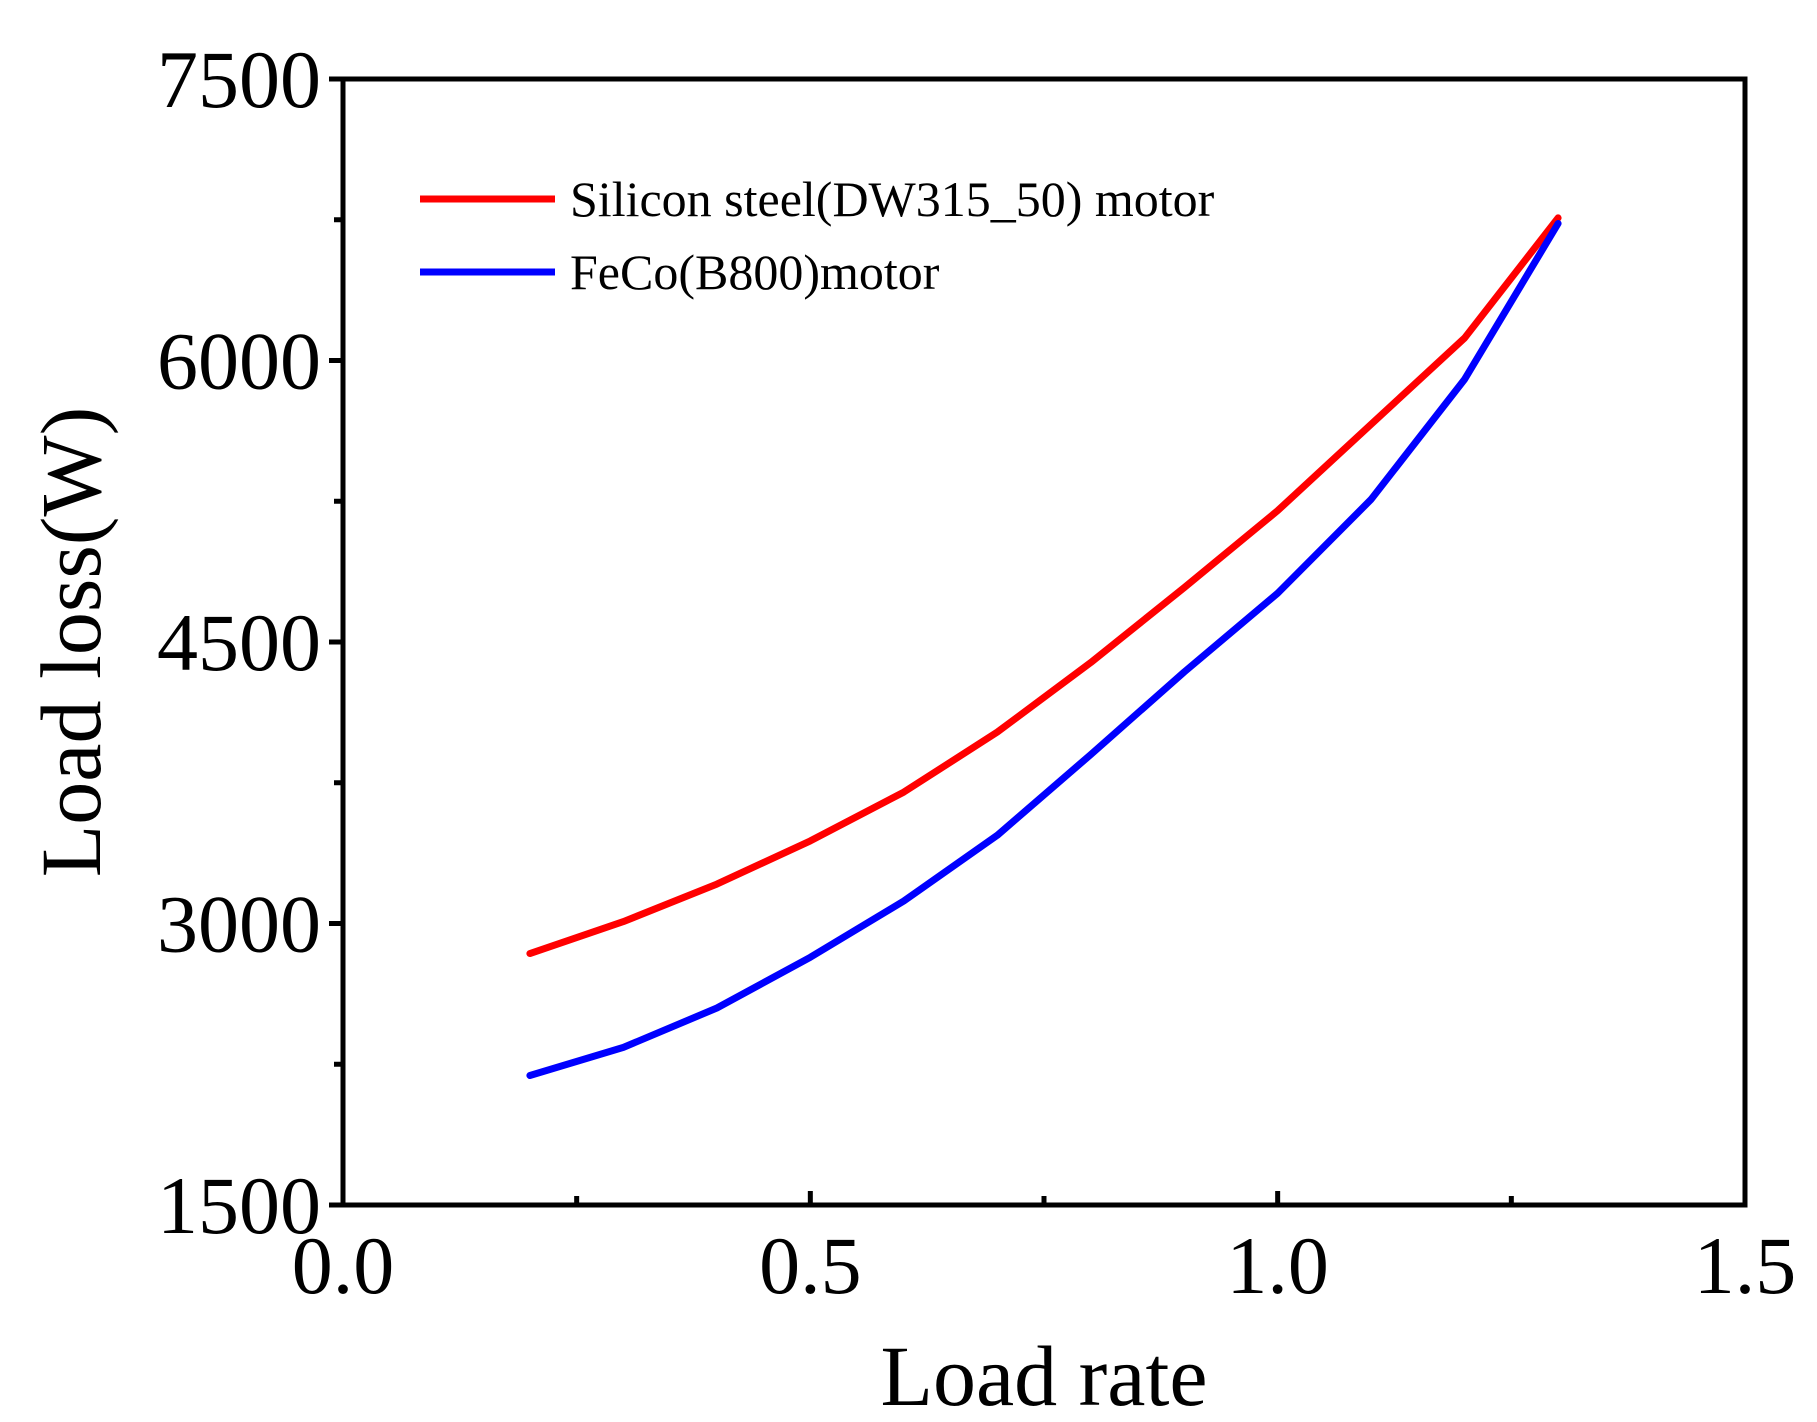 Image resolution: width=1817 pixels, height=1422 pixels. Describe the element at coordinates (1043, 1375) in the screenshot. I see `x-axis-label: Load rate` at that location.